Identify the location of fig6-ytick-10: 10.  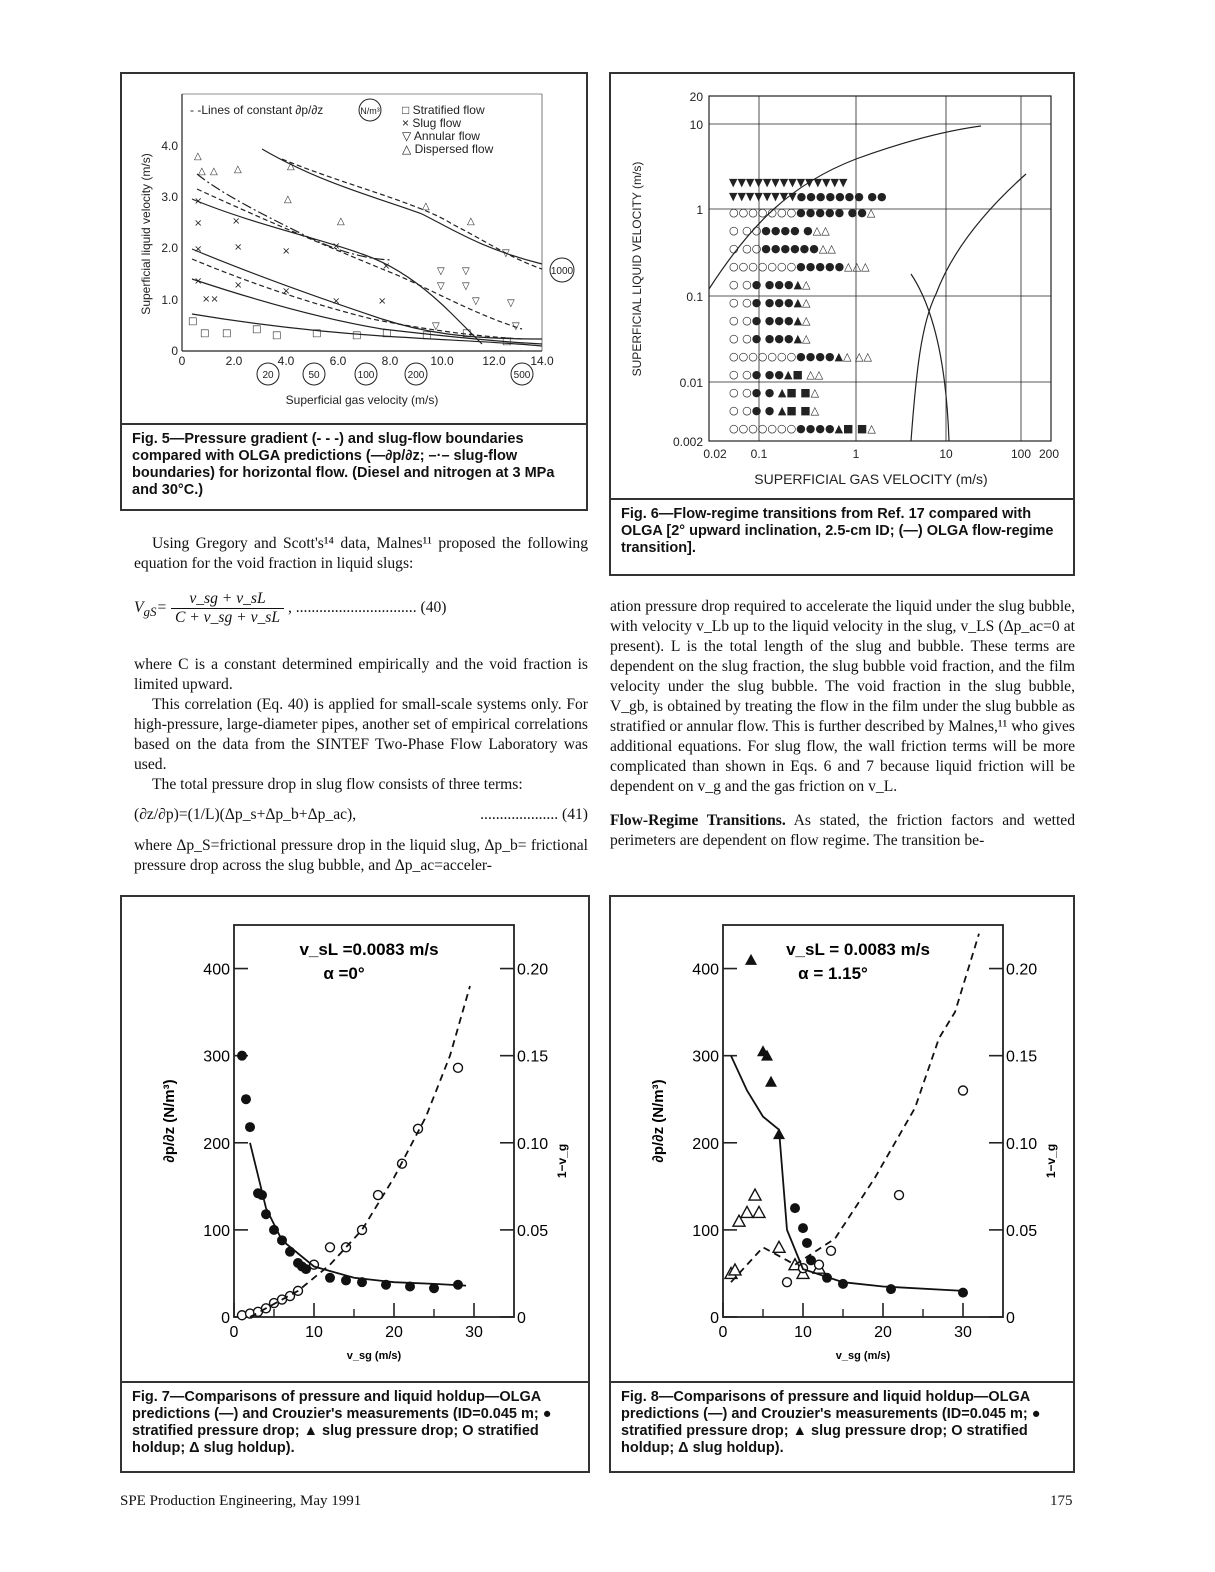
(697, 125).